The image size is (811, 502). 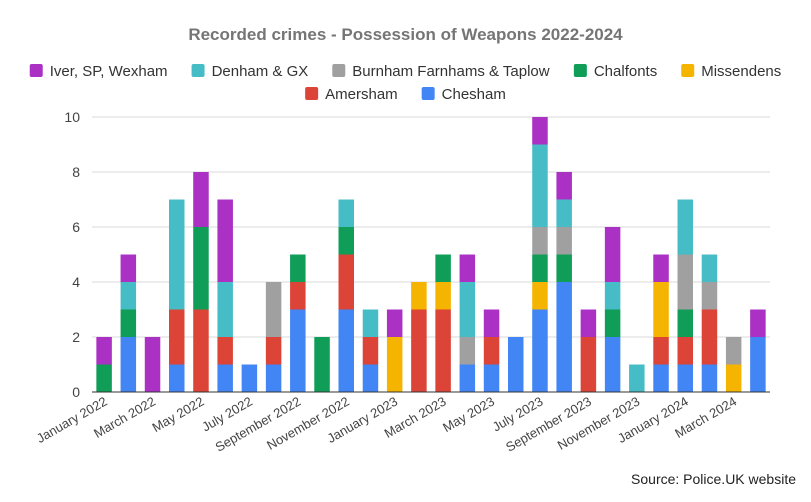 What do you see at coordinates (625, 71) in the screenshot?
I see `legend-label: Chalfonts` at bounding box center [625, 71].